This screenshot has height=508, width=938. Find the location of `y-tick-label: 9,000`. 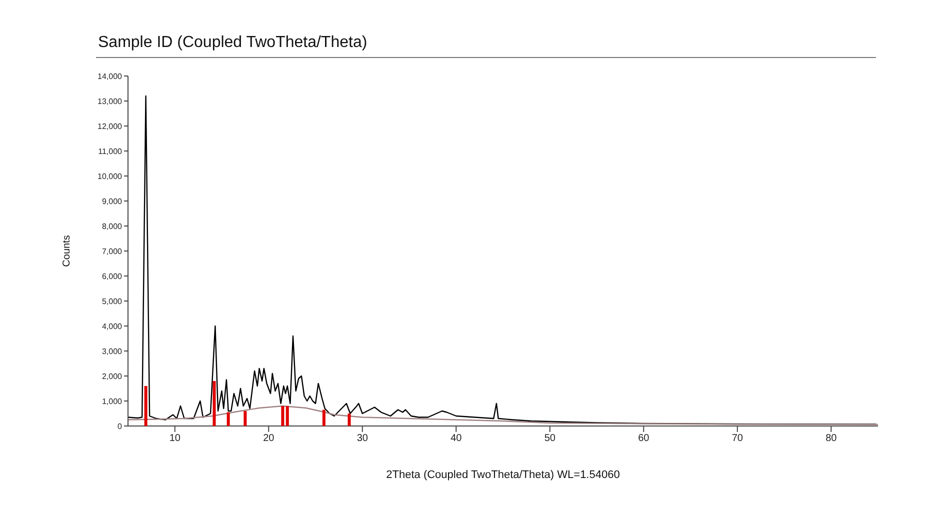

y-tick-label: 9,000 is located at coordinates (112, 201).